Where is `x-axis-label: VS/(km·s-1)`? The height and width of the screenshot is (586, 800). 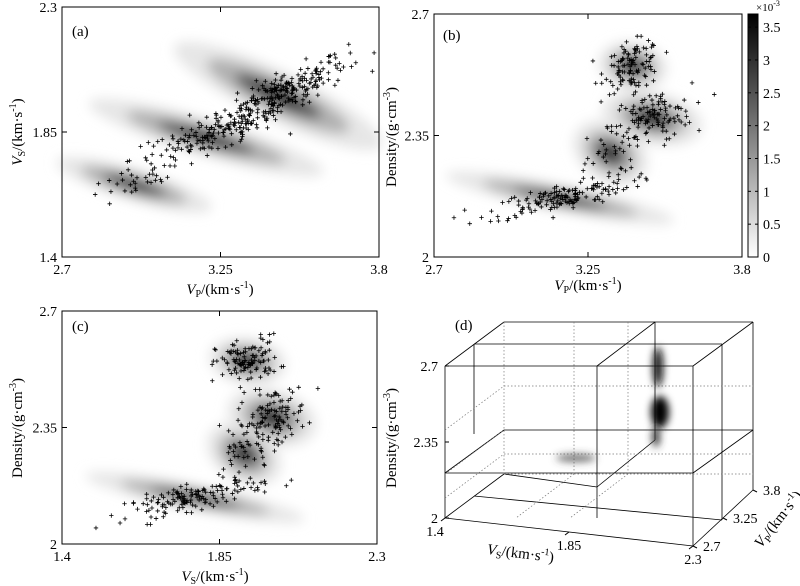 x-axis-label: VS/(km·s-1) is located at coordinates (214, 576).